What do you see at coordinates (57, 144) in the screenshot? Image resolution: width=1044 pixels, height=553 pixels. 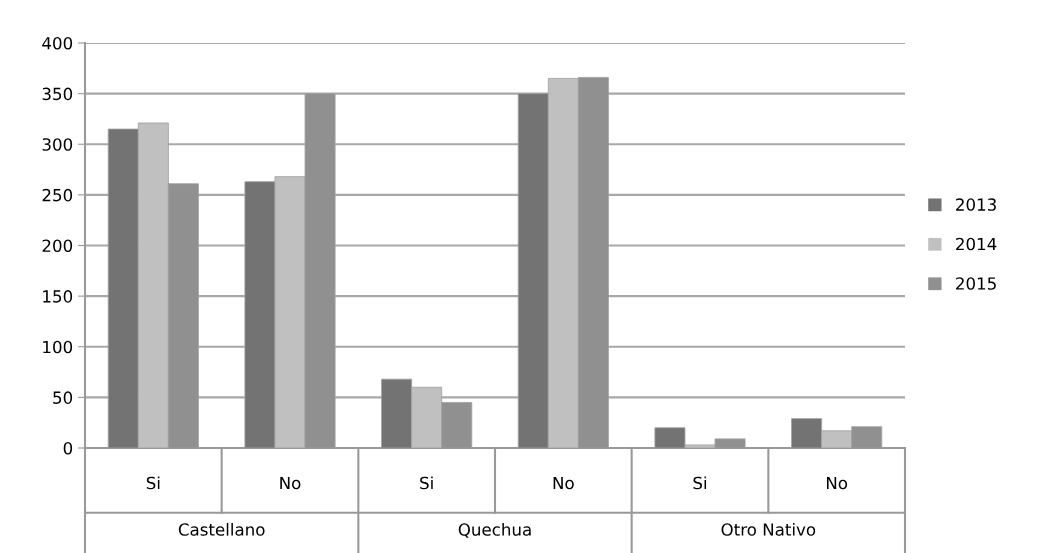 I see `y-tick-label: 300` at bounding box center [57, 144].